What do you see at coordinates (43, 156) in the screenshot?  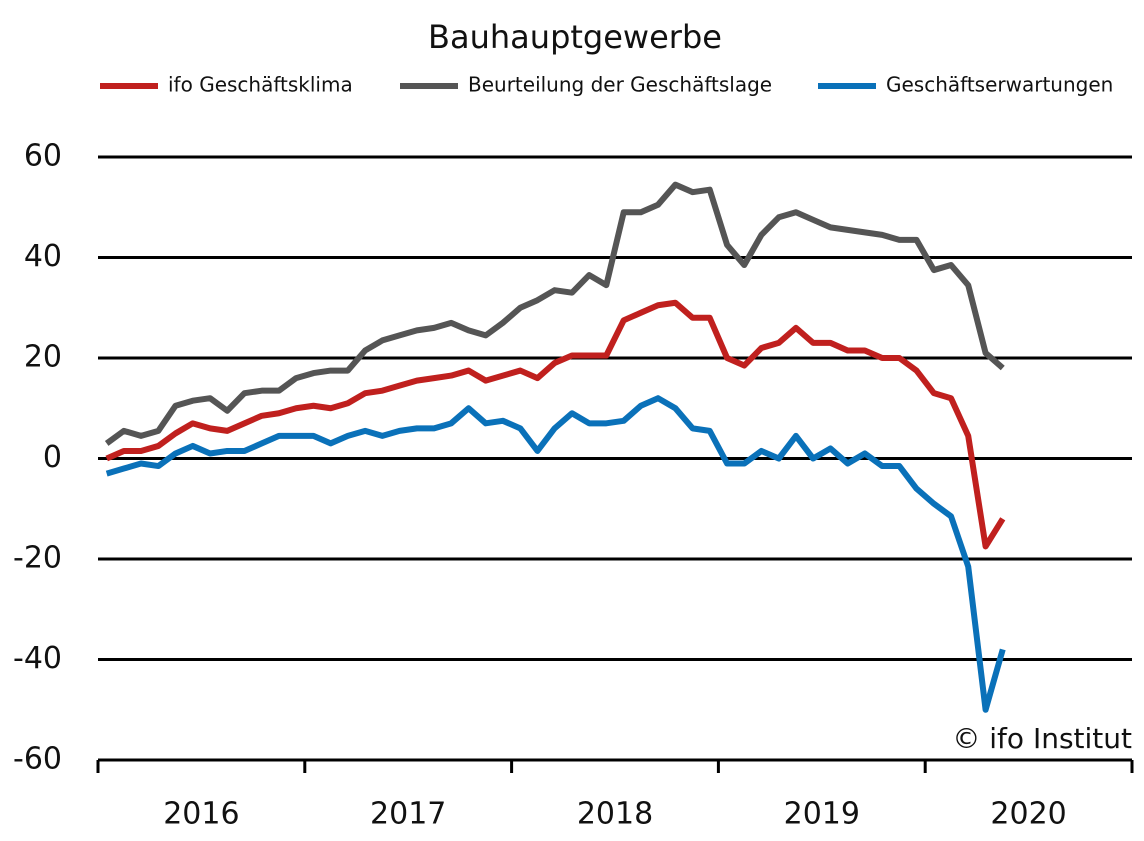 I see `y-tick-label: 60` at bounding box center [43, 156].